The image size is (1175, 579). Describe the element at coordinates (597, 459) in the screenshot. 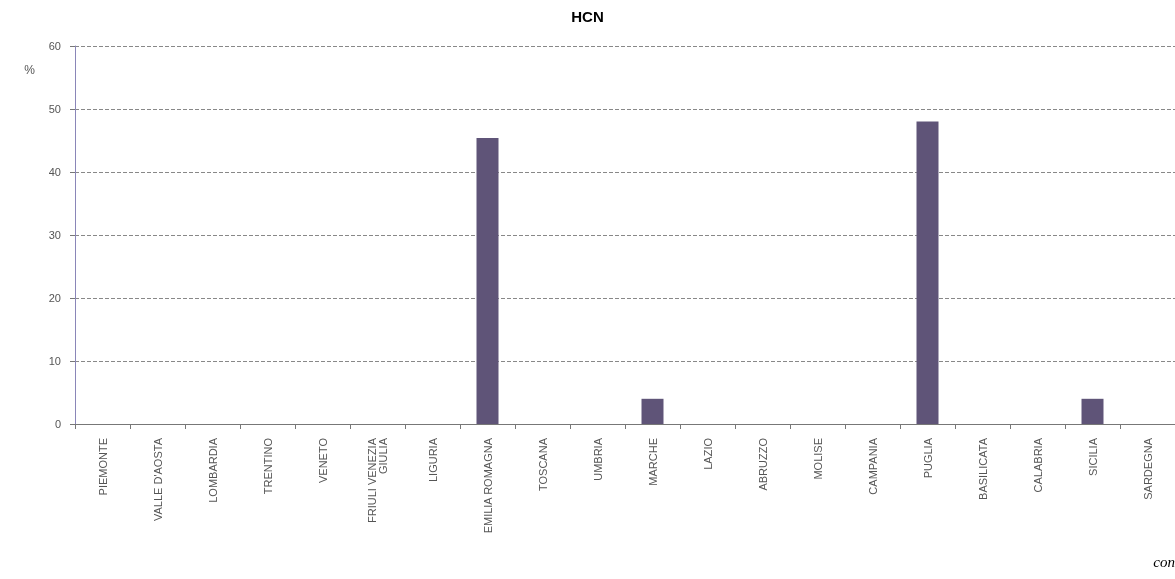

I see `x-tick-label: UMBRIA` at that location.